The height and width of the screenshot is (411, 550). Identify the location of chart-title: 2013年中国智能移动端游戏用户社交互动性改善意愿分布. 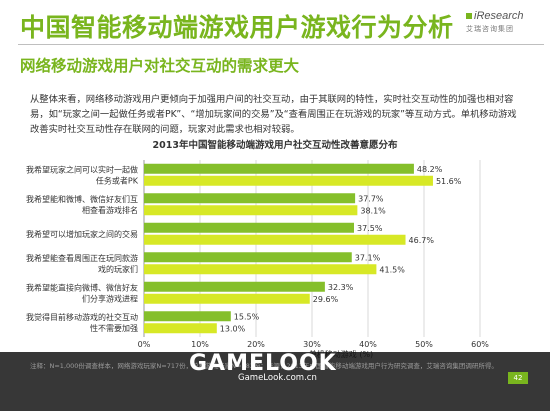
(275, 145).